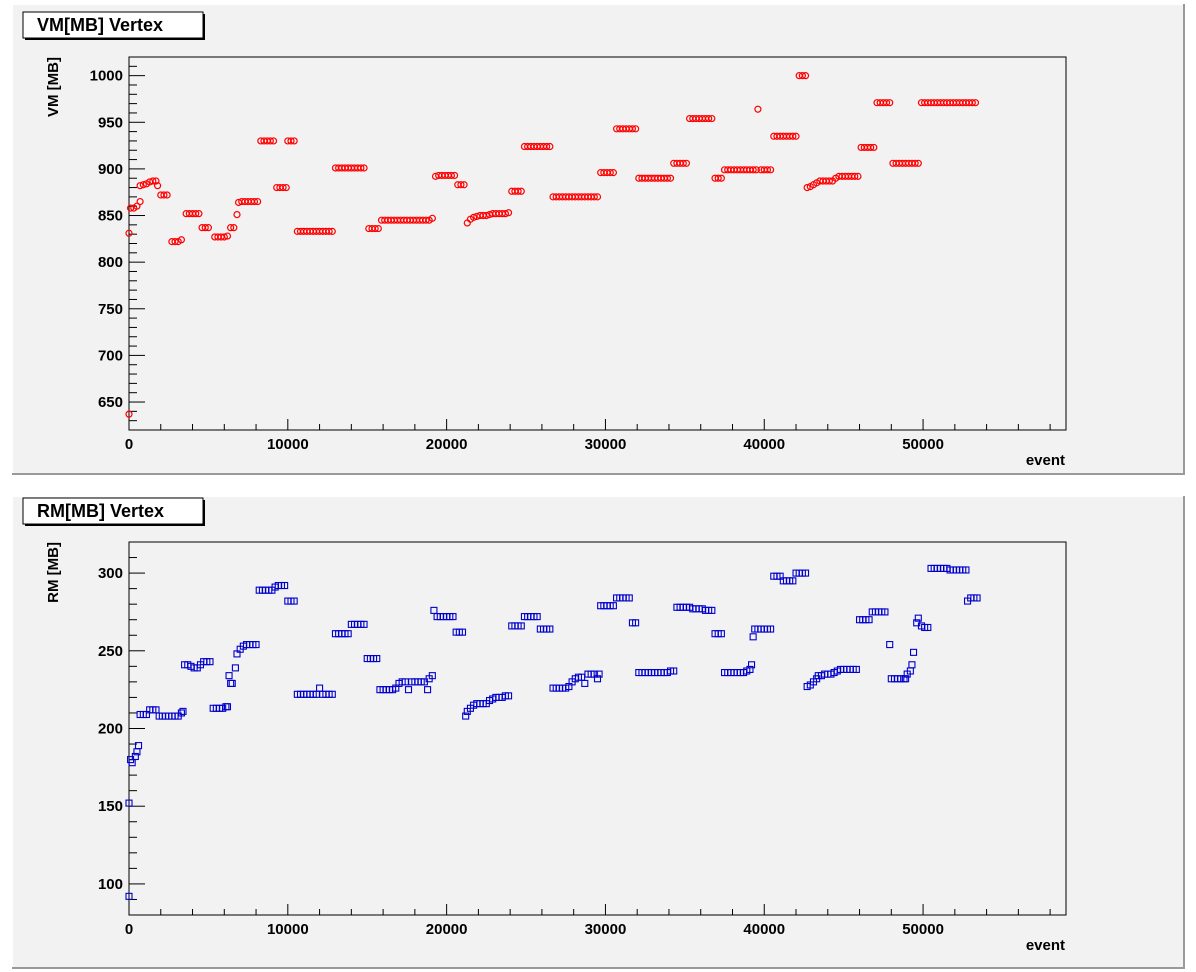 The image size is (1196, 972). I want to click on y-tick-label: 100, so click(110, 884).